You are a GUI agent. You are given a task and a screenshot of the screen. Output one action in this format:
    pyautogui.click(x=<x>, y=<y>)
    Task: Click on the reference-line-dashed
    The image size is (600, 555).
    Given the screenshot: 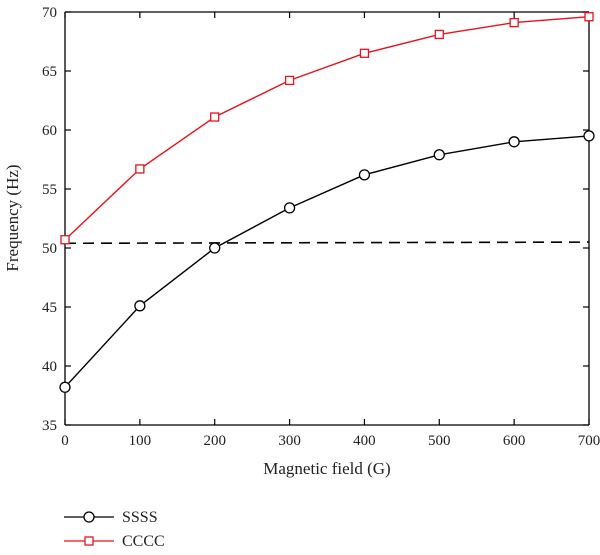 What is the action you would take?
    pyautogui.click(x=327, y=243)
    